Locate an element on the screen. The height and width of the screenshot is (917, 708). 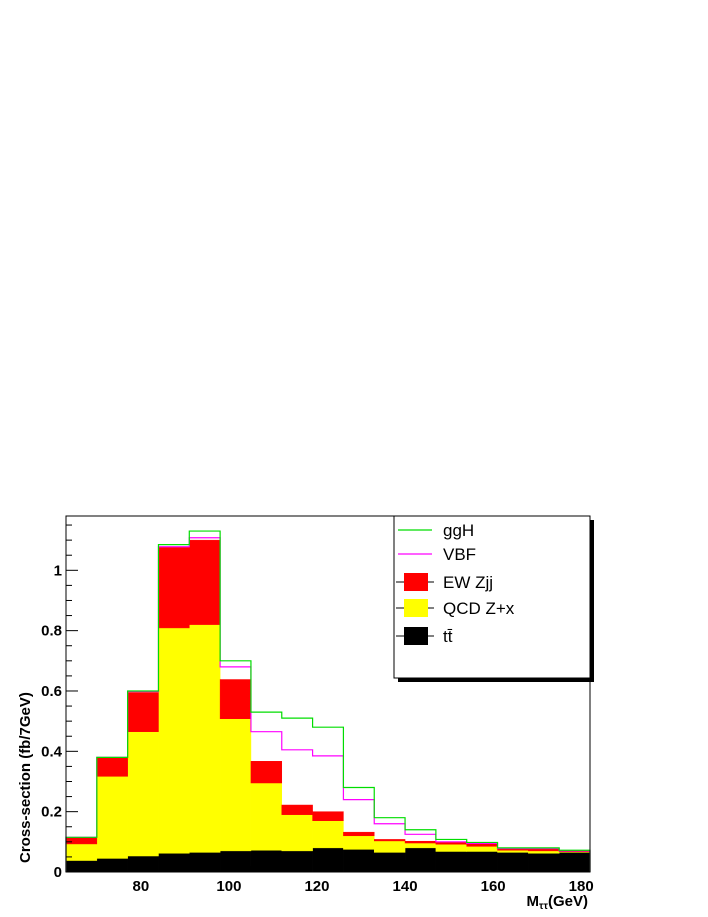
y-axis-title: Cross-section (fb/7GeV) is located at coordinates (25, 777).